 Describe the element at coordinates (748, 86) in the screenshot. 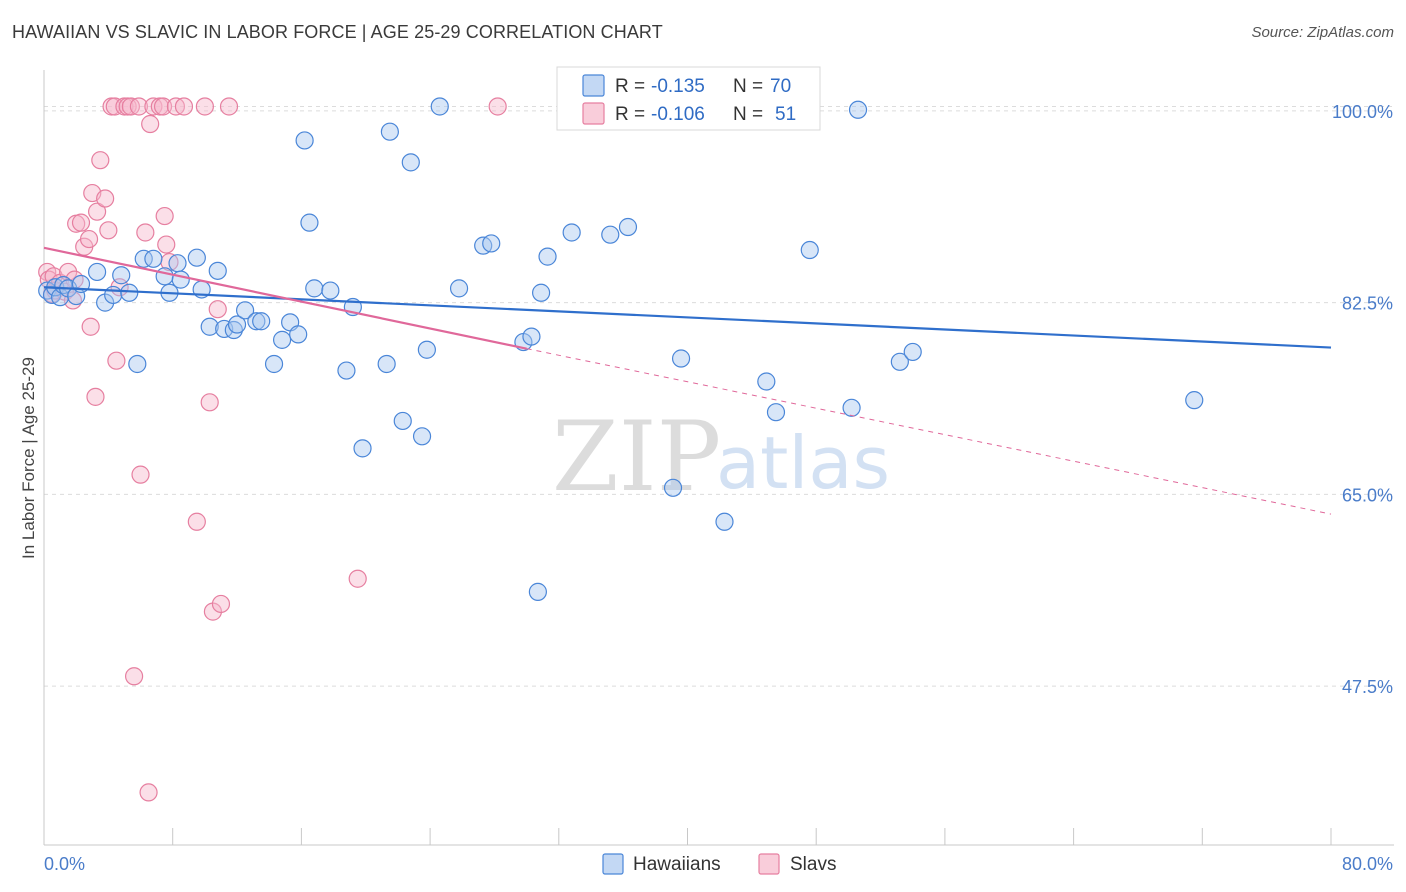

I see `hawaiians-n-label: N =` at that location.